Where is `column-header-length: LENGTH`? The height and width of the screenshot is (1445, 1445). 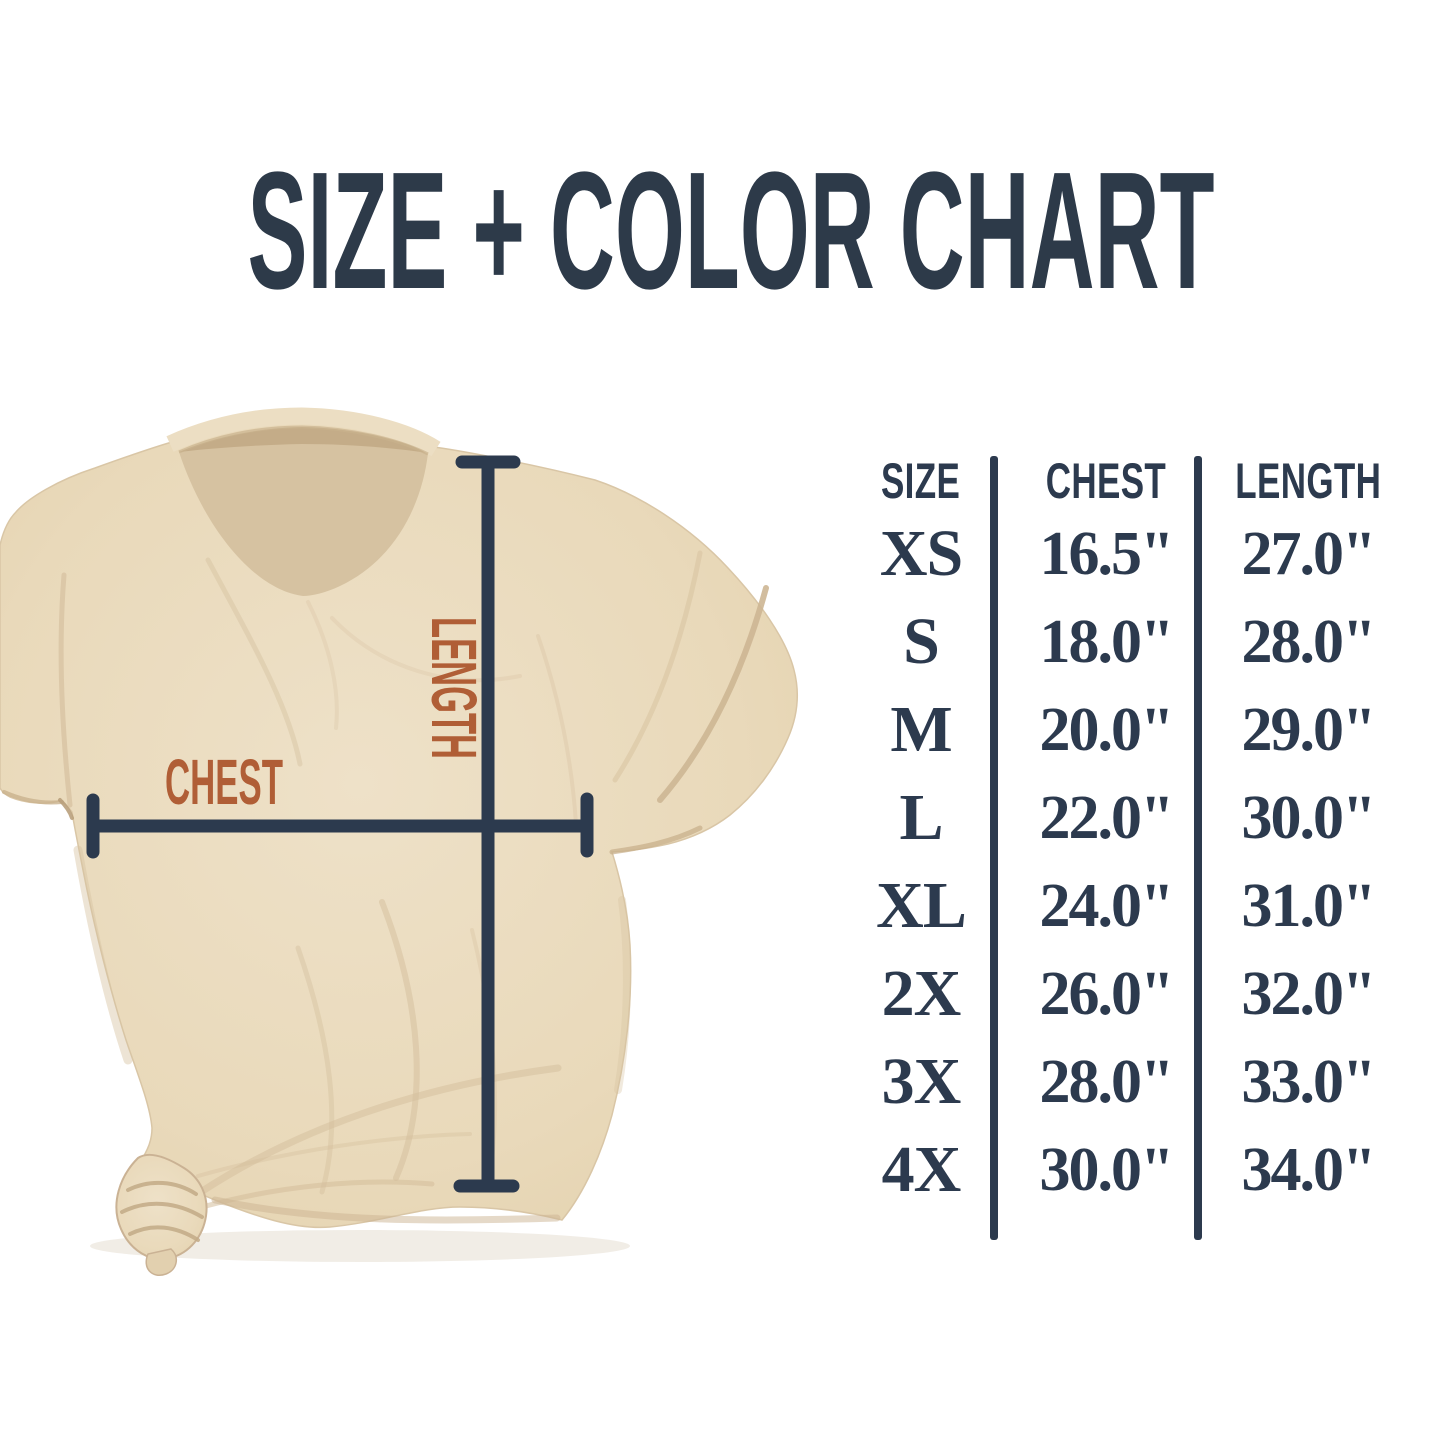 column-header-length: LENGTH is located at coordinates (1308, 481).